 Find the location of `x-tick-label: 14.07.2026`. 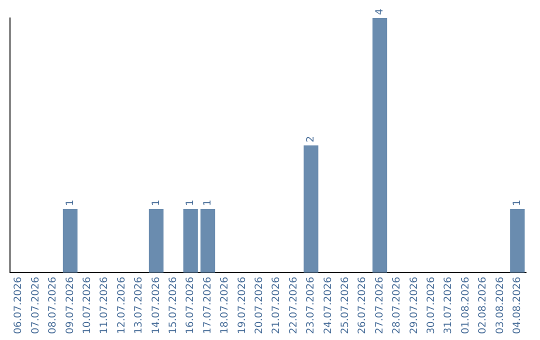

x-tick-label: 14.07.2026 is located at coordinates (156, 305).